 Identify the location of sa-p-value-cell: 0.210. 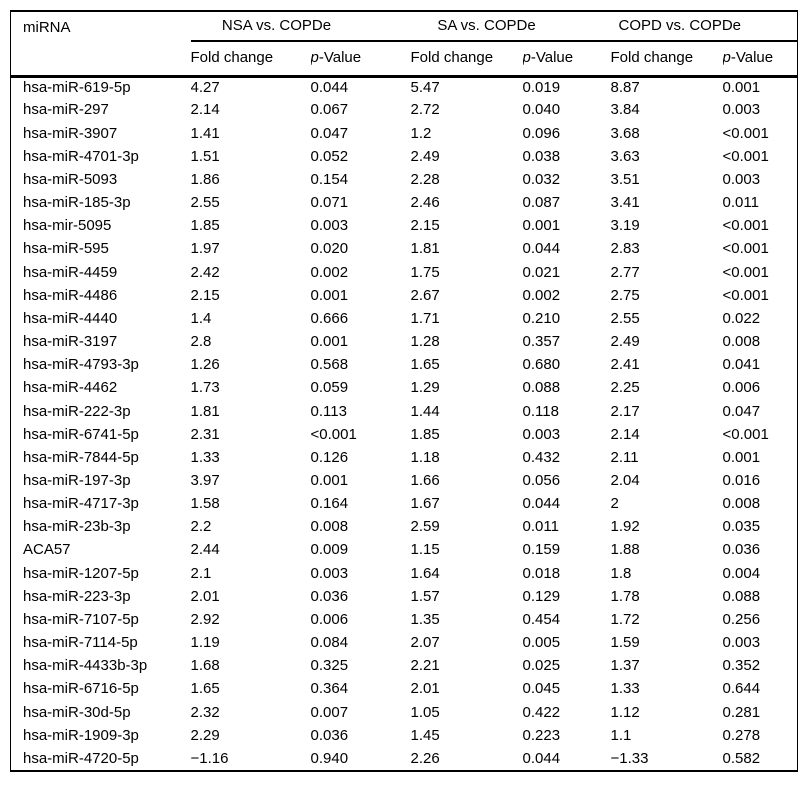
(541, 318).